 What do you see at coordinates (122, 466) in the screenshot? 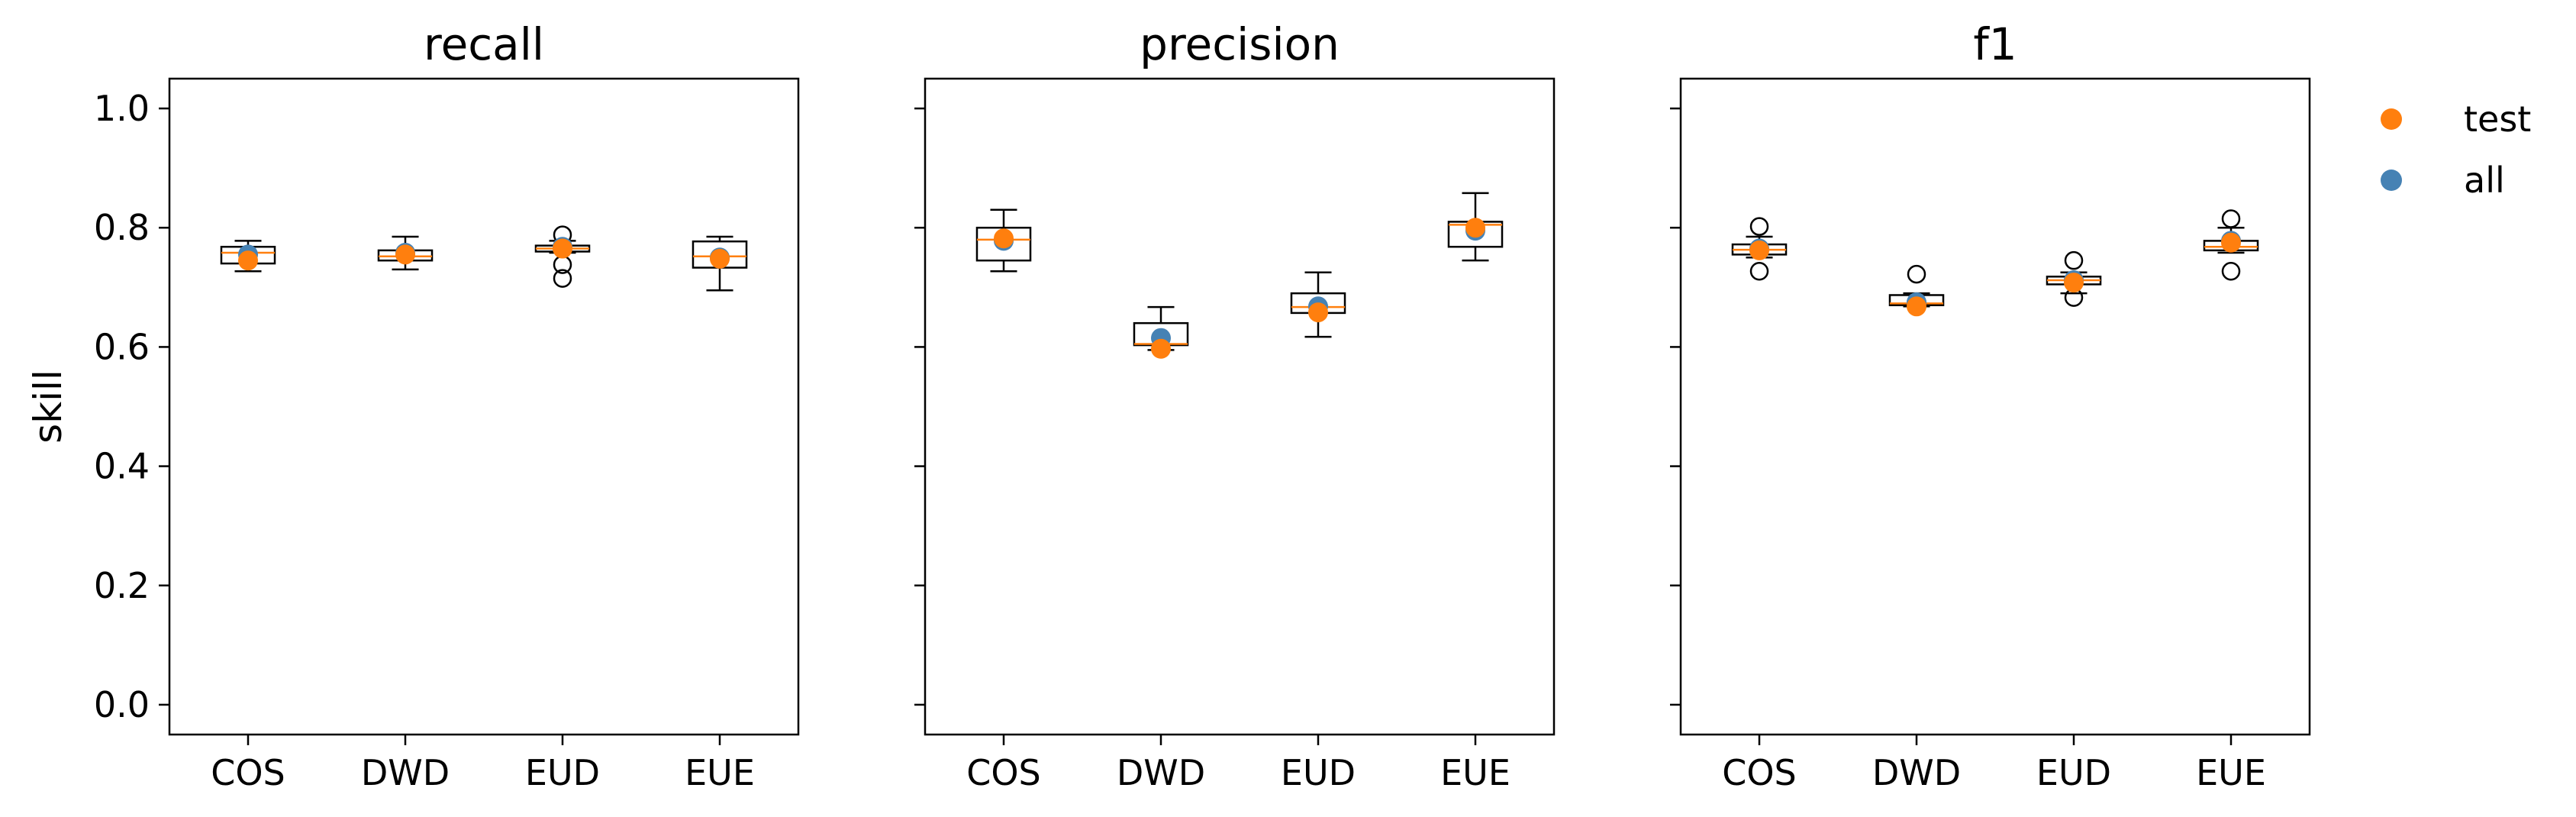
I see `y-tick-label: 0.4` at bounding box center [122, 466].